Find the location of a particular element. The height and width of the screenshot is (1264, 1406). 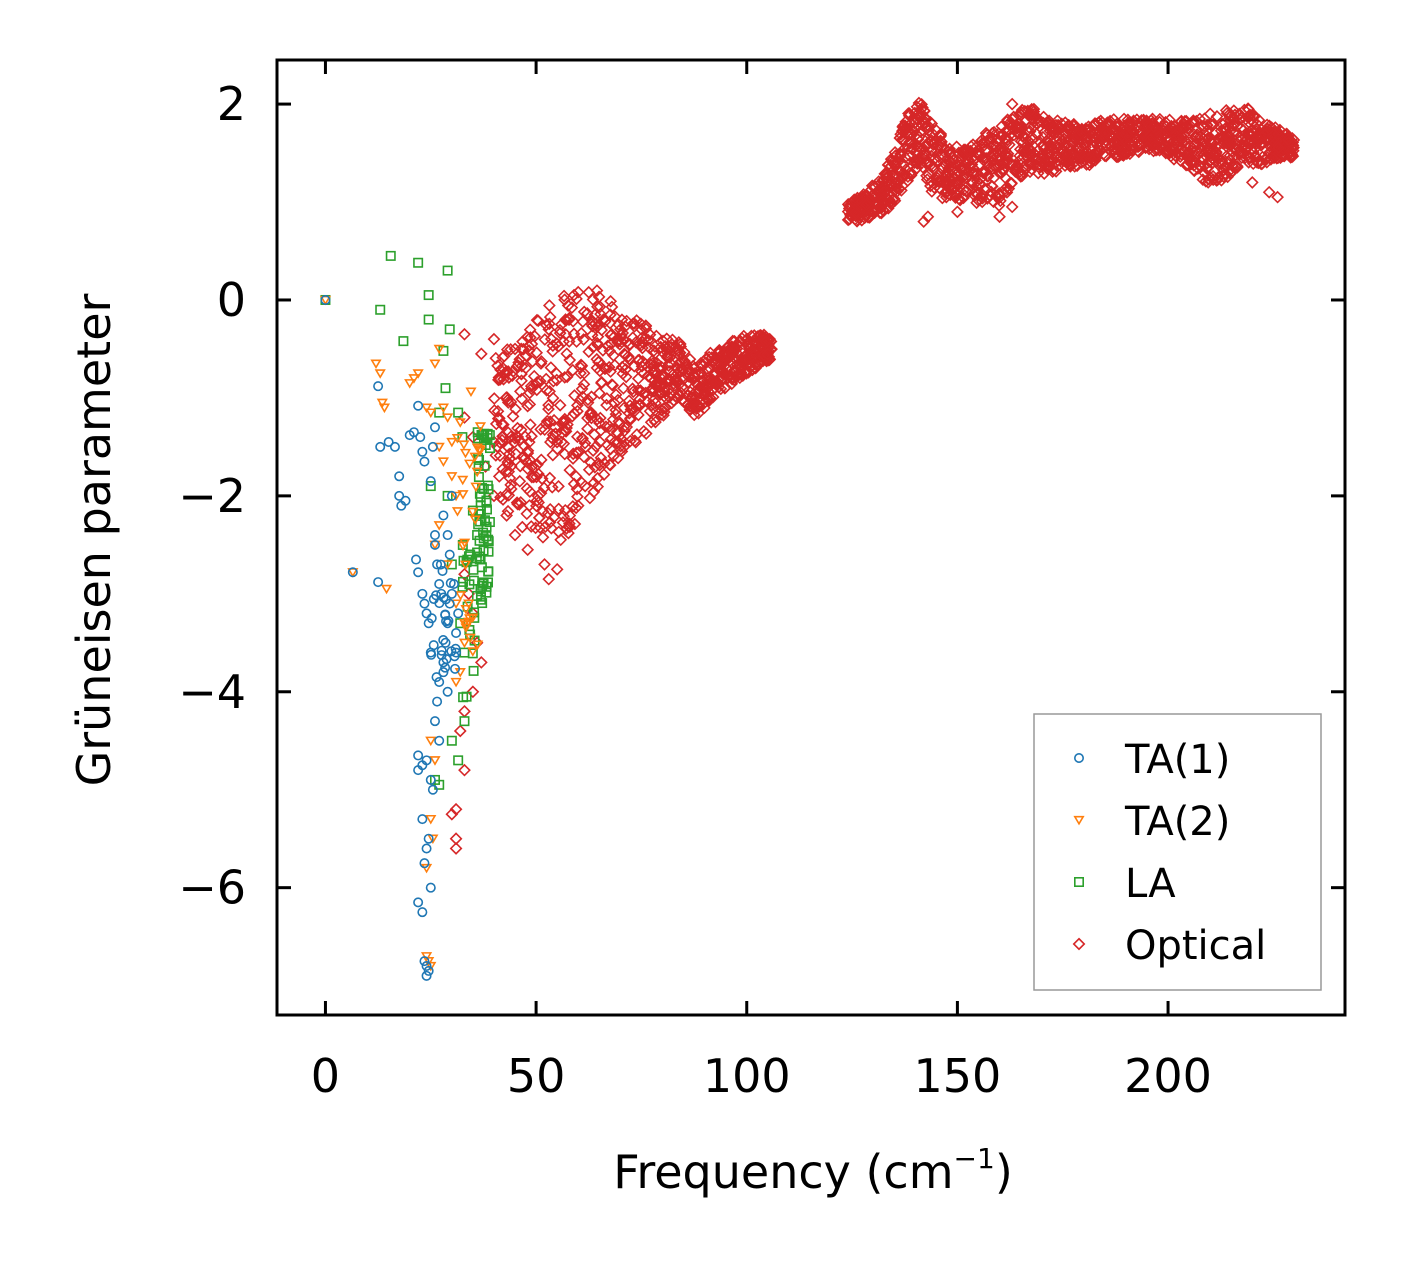

x-tick-label: 100 is located at coordinates (747, 1076).